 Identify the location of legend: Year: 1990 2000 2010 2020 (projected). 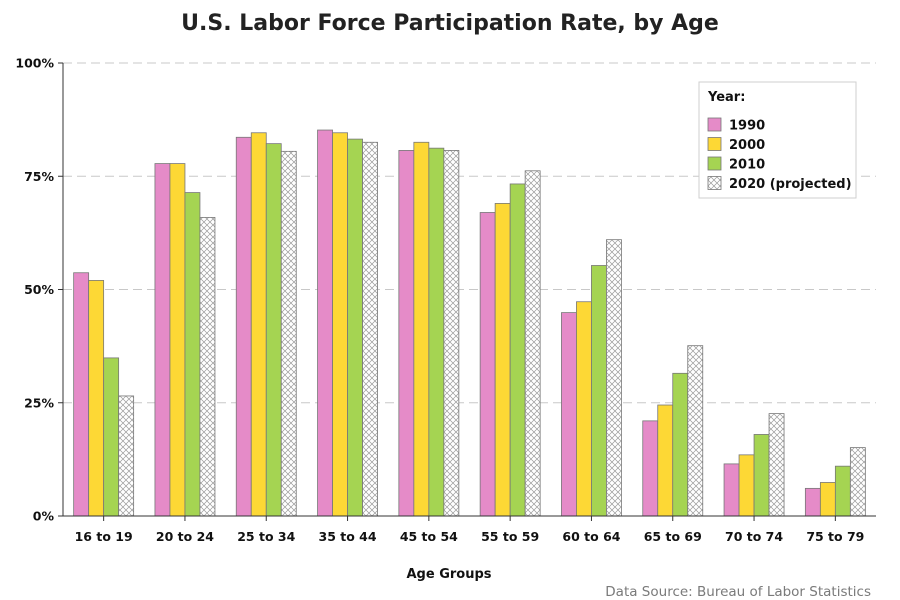
(777, 140).